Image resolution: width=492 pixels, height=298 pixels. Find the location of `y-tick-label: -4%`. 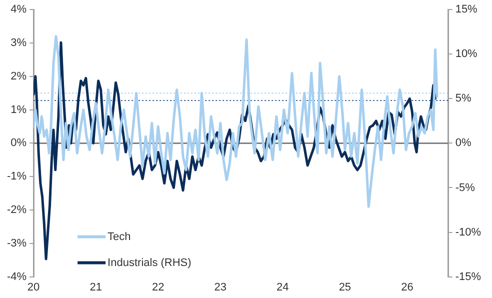

y-tick-label: -4% is located at coordinates (17, 276).